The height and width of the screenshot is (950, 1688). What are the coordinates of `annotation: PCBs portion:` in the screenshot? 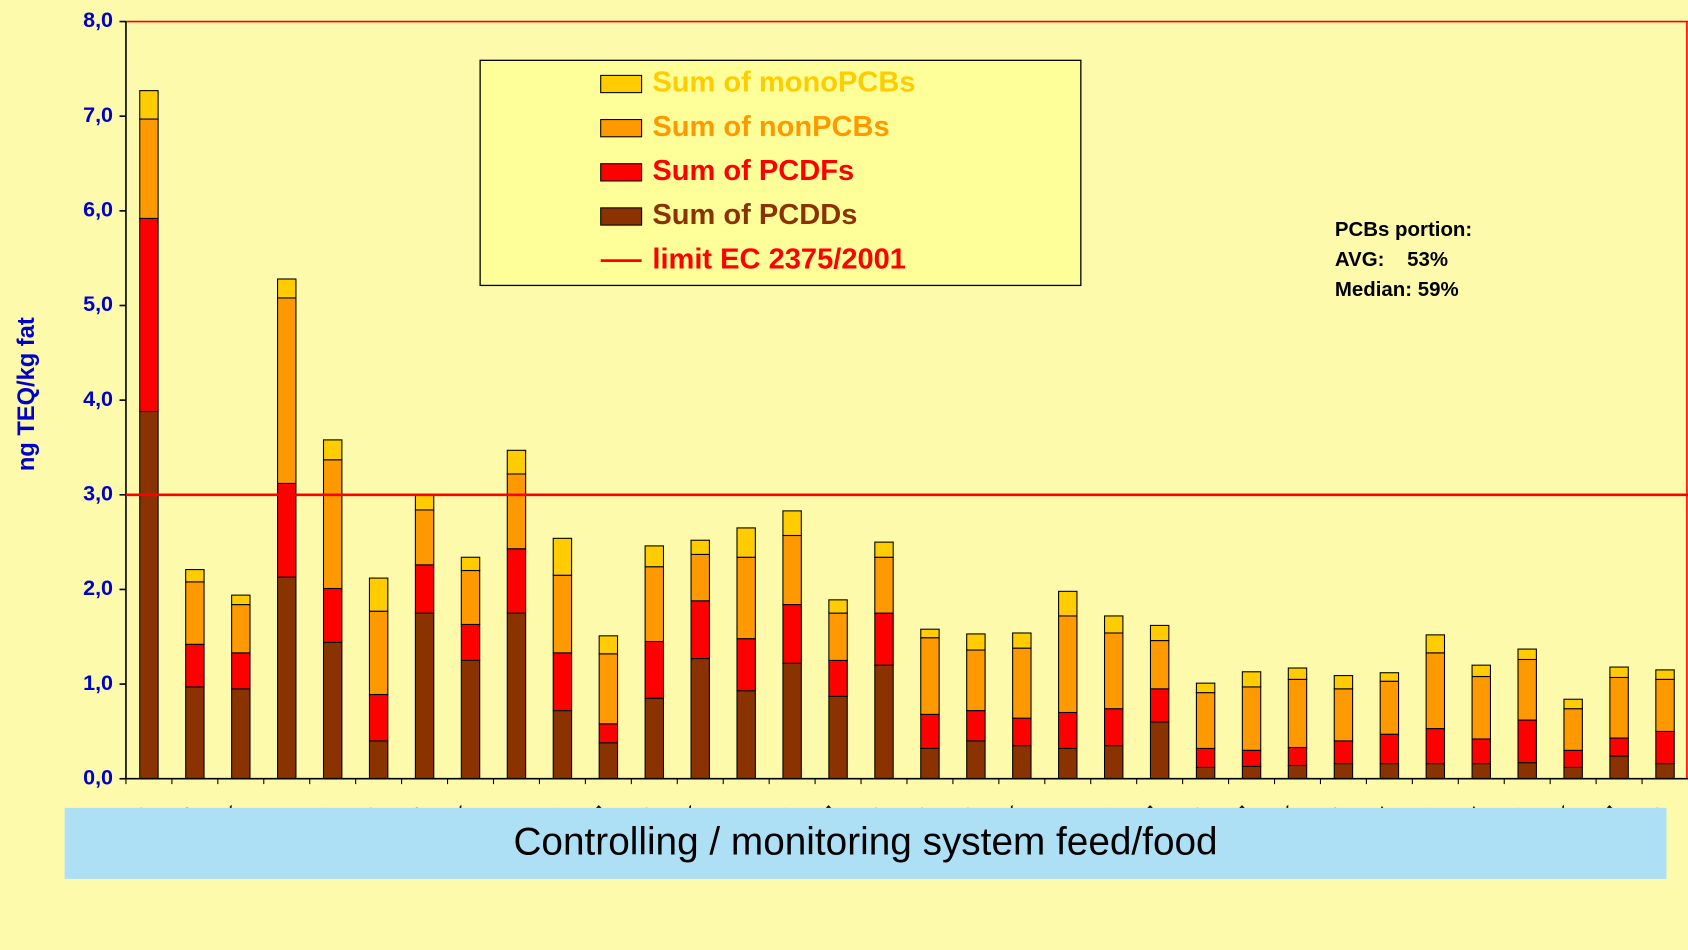 It's located at (1403, 229).